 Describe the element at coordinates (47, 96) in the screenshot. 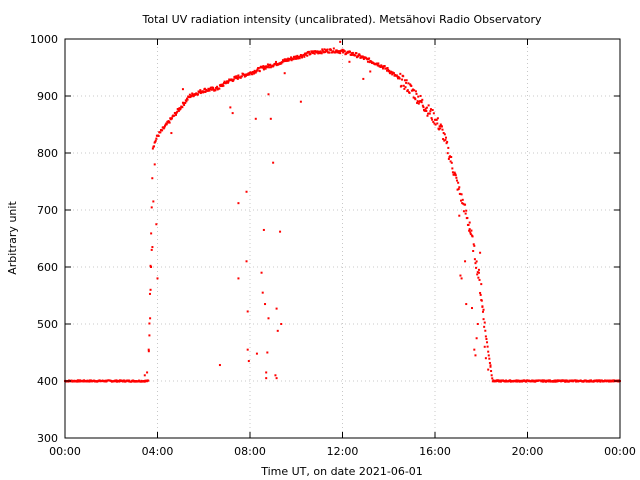

I see `y-tick-label: 900` at that location.